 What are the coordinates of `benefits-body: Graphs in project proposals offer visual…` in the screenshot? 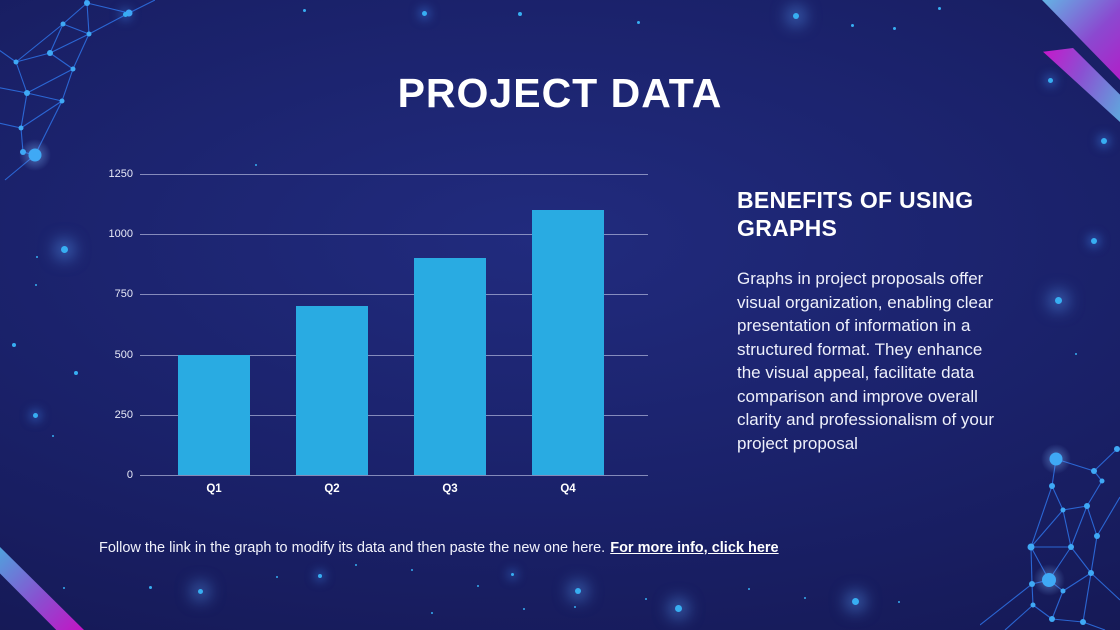 It's located at (866, 361).